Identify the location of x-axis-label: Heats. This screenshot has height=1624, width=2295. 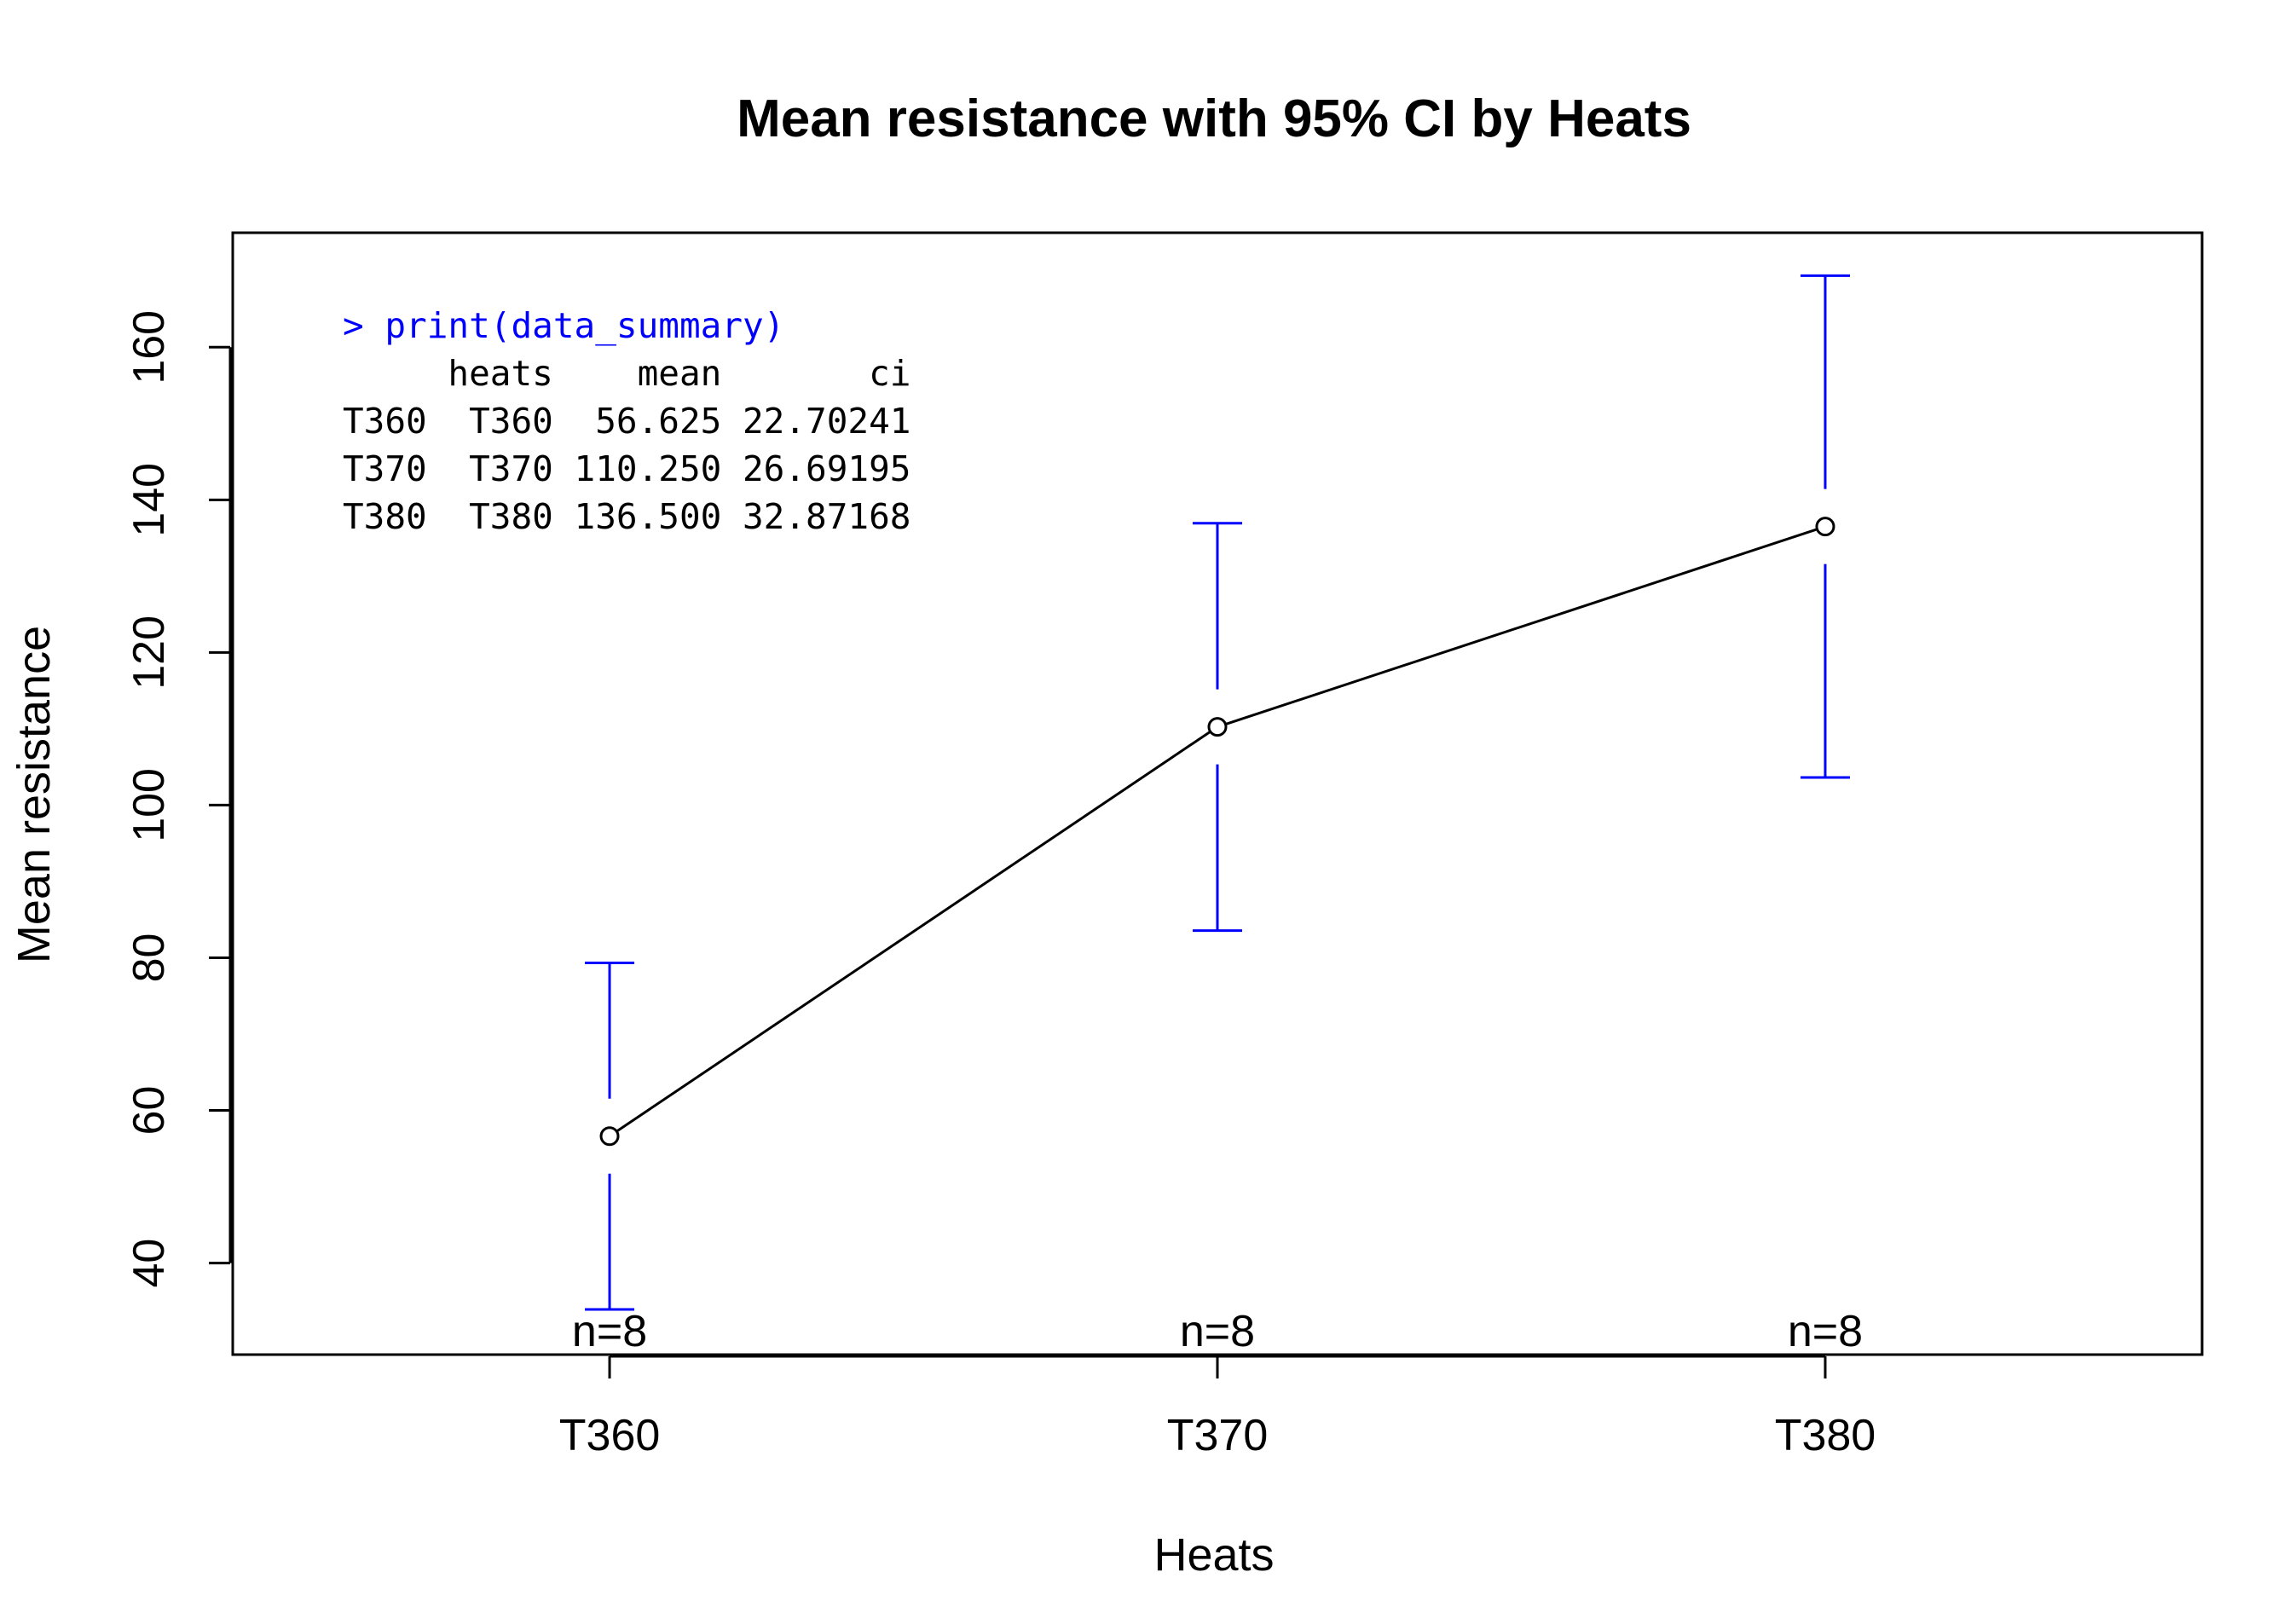
(1213, 1555).